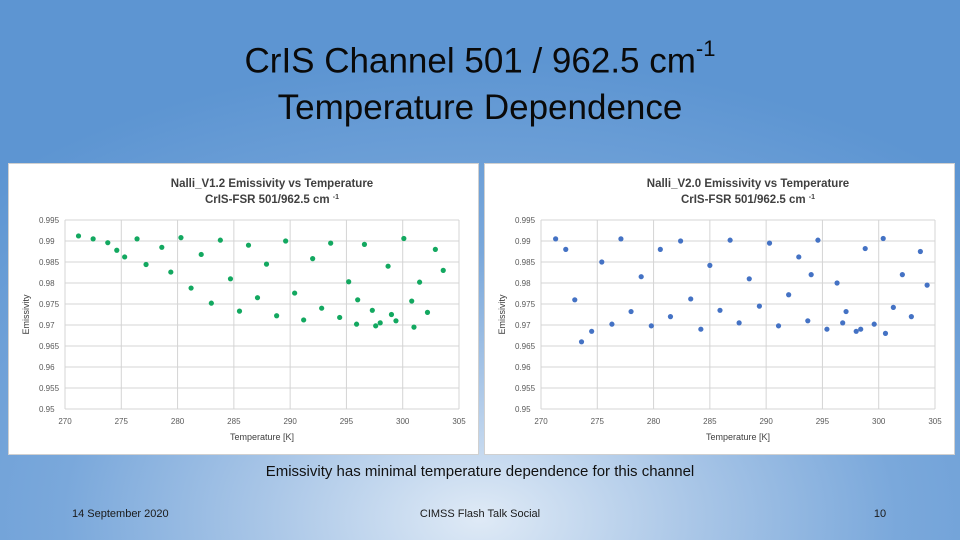 The image size is (960, 540). What do you see at coordinates (525, 304) in the screenshot?
I see `y-tick-label: 0.975` at bounding box center [525, 304].